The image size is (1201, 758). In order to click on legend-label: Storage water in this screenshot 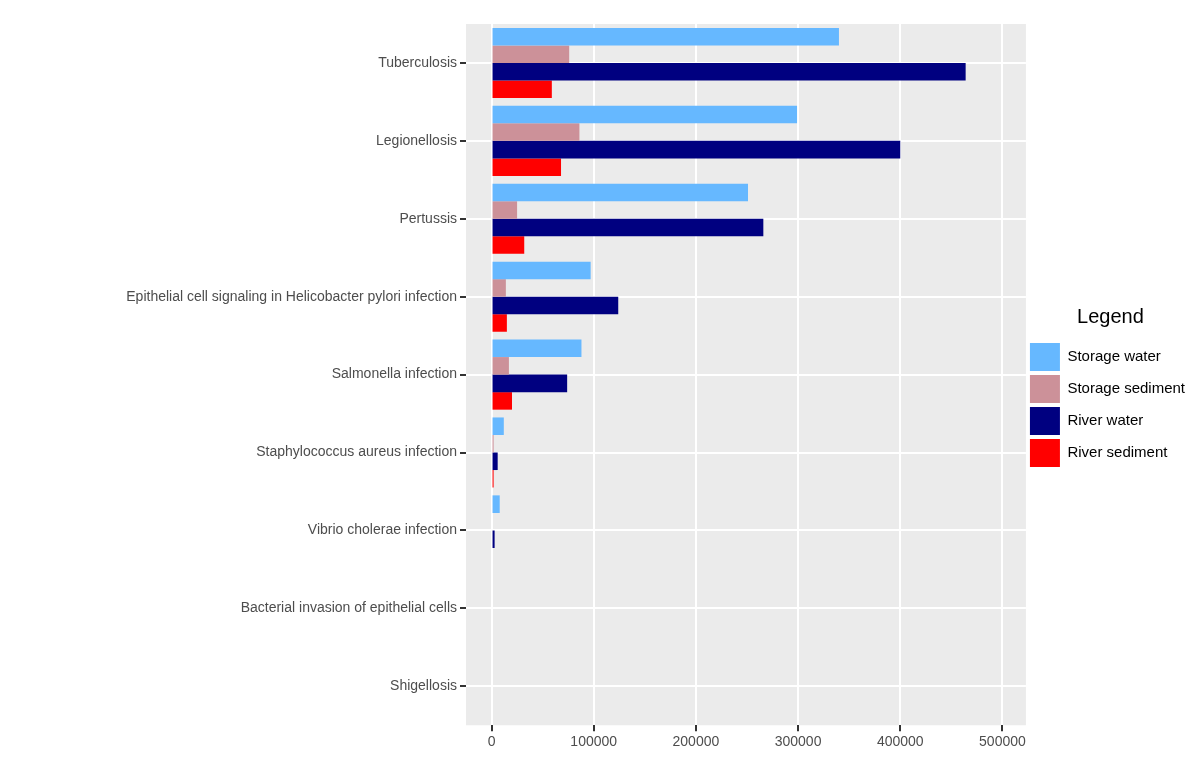, I will do `click(1114, 356)`.